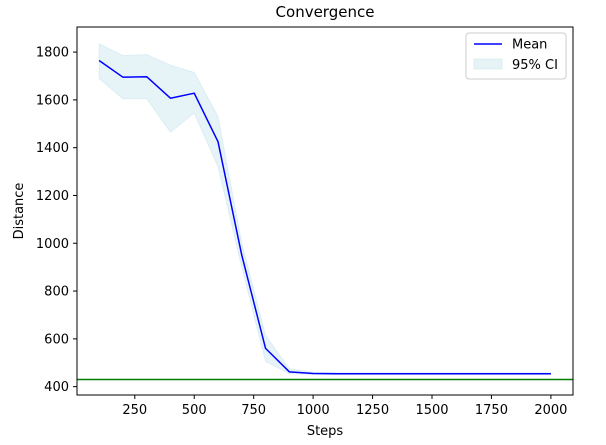 The width and height of the screenshot is (606, 445). Describe the element at coordinates (491, 410) in the screenshot. I see `x-tick-label: 1750` at that location.